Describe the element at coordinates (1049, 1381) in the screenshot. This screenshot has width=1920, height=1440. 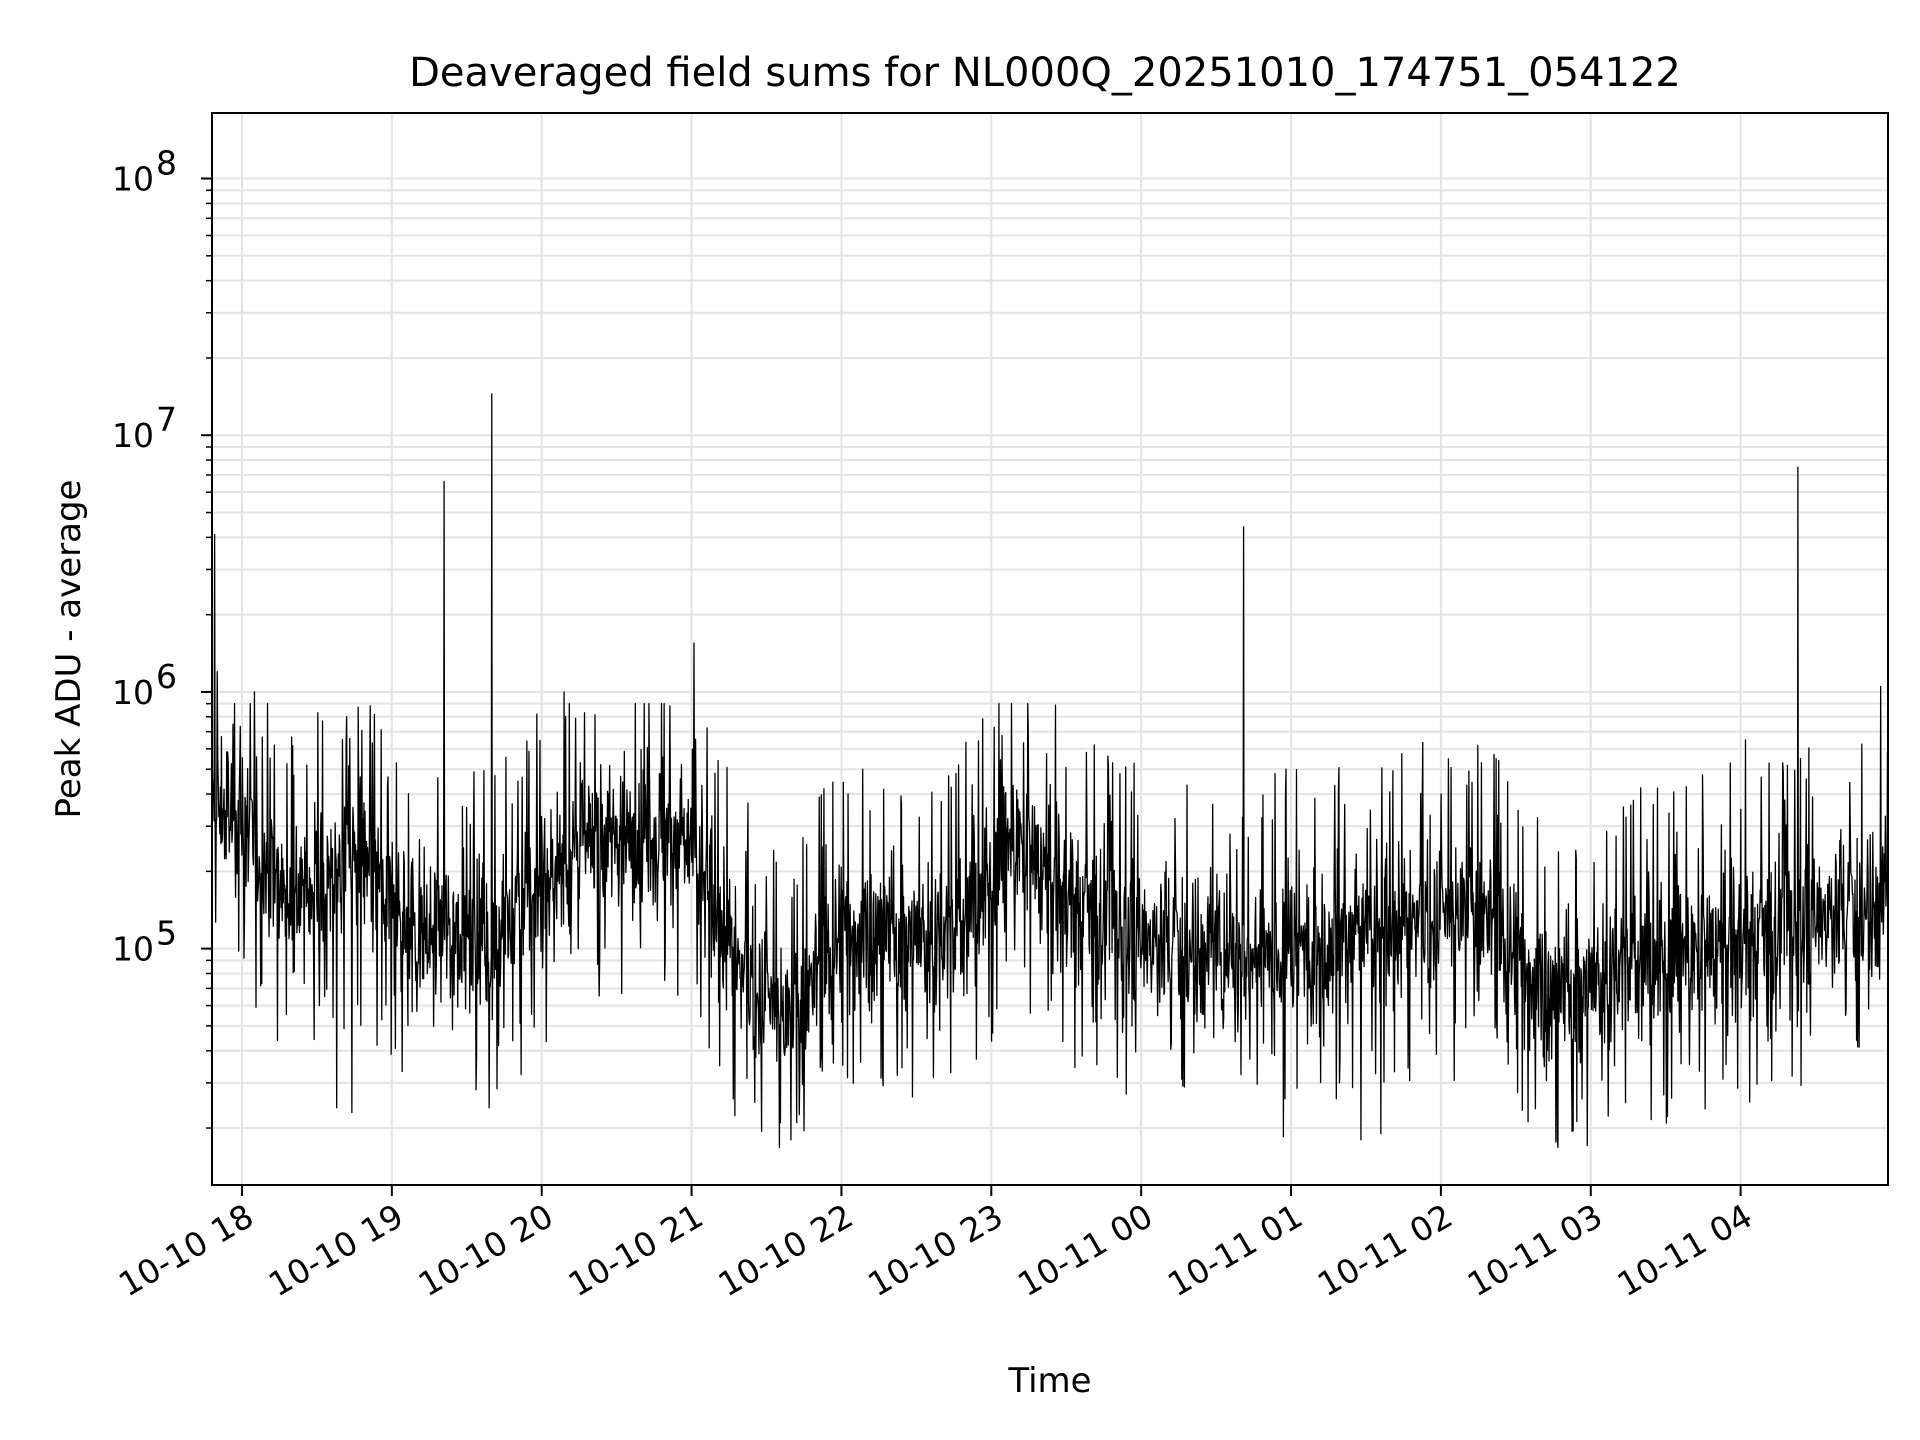
I see `x-axis-label: Time` at that location.